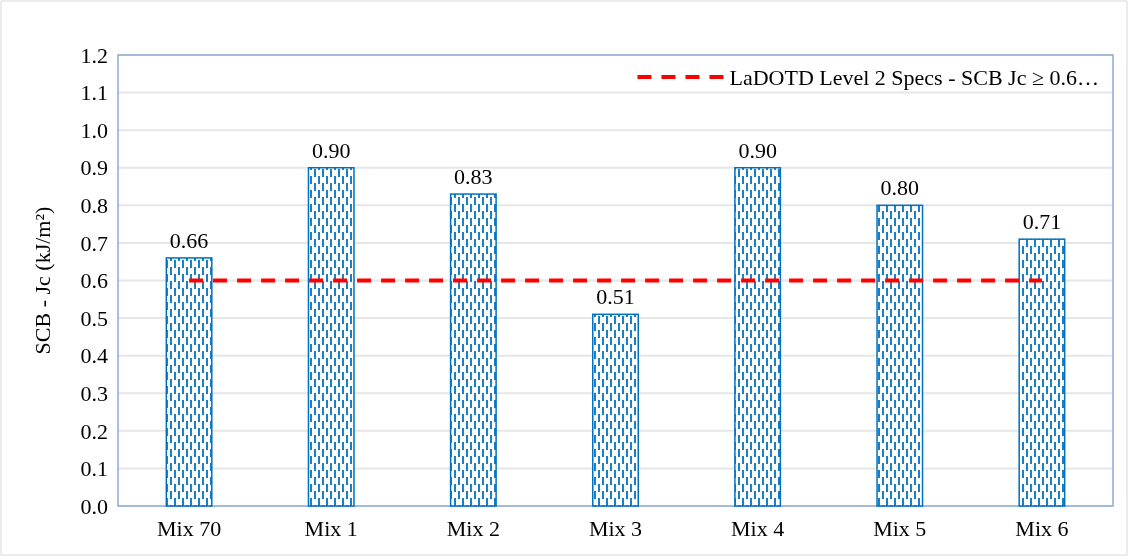  What do you see at coordinates (758, 528) in the screenshot?
I see `x-tick-label: Mix 4` at bounding box center [758, 528].